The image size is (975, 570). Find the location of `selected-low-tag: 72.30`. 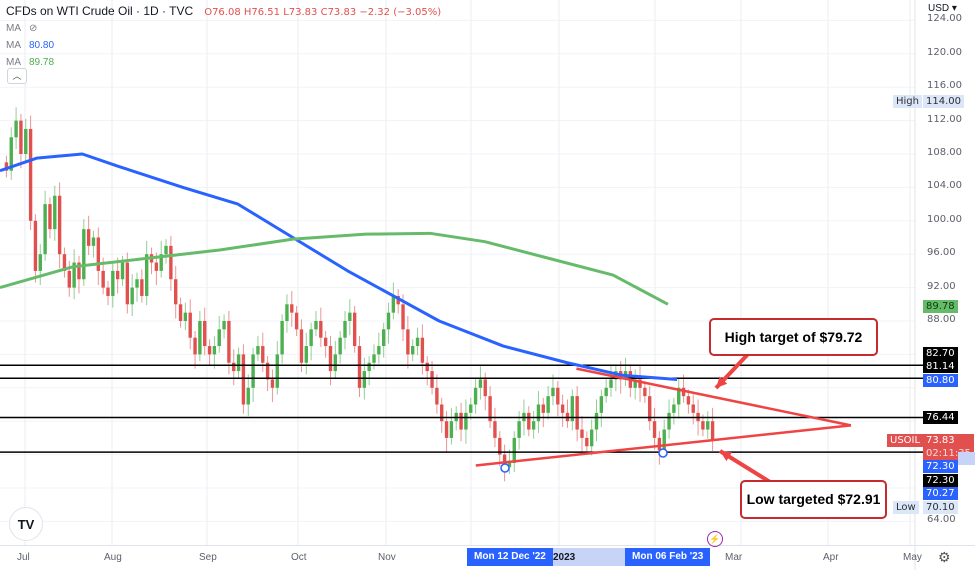

selected-low-tag: 72.30 is located at coordinates (940, 466).